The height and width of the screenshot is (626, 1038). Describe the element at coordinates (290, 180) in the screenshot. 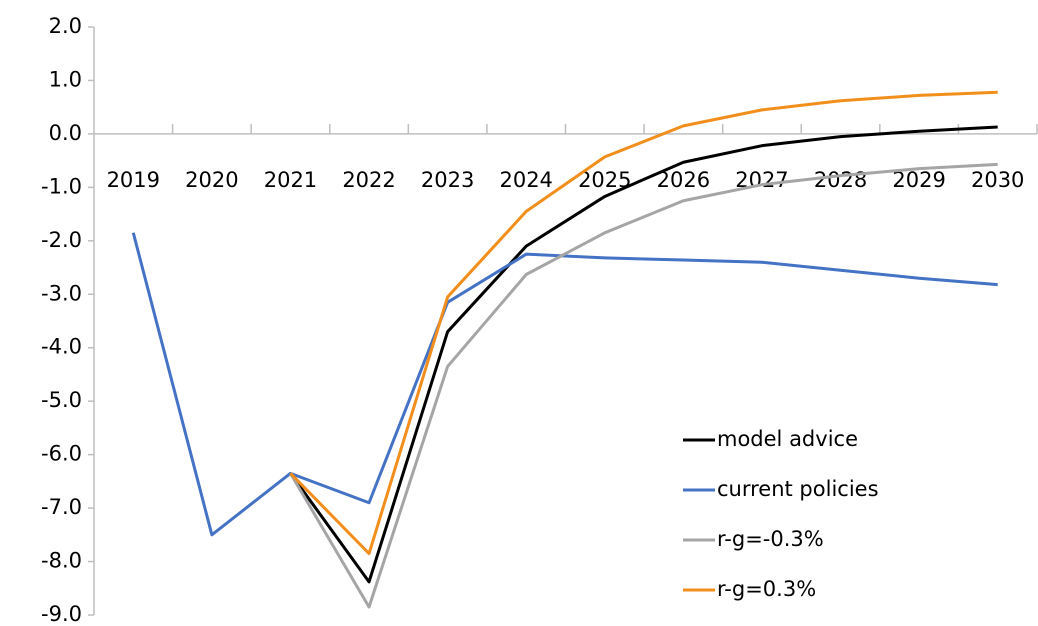

I see `x-tick-label: 2021` at that location.